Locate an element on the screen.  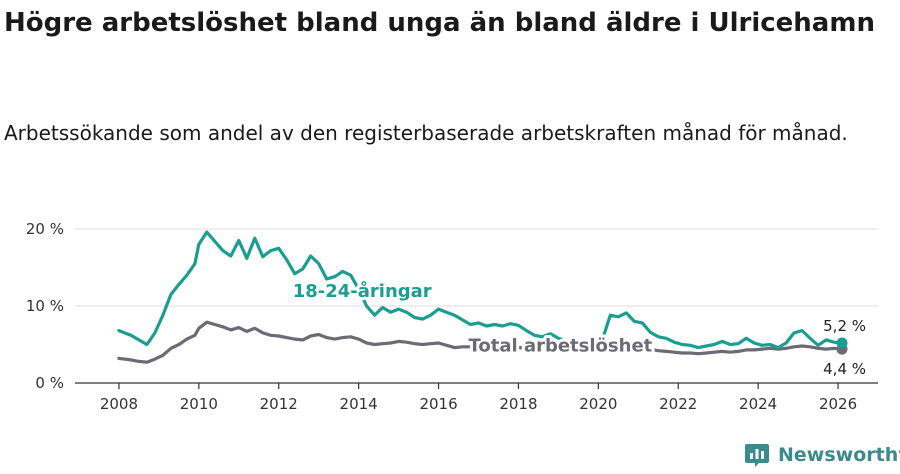
x-tick-label: 2010 is located at coordinates (199, 404).